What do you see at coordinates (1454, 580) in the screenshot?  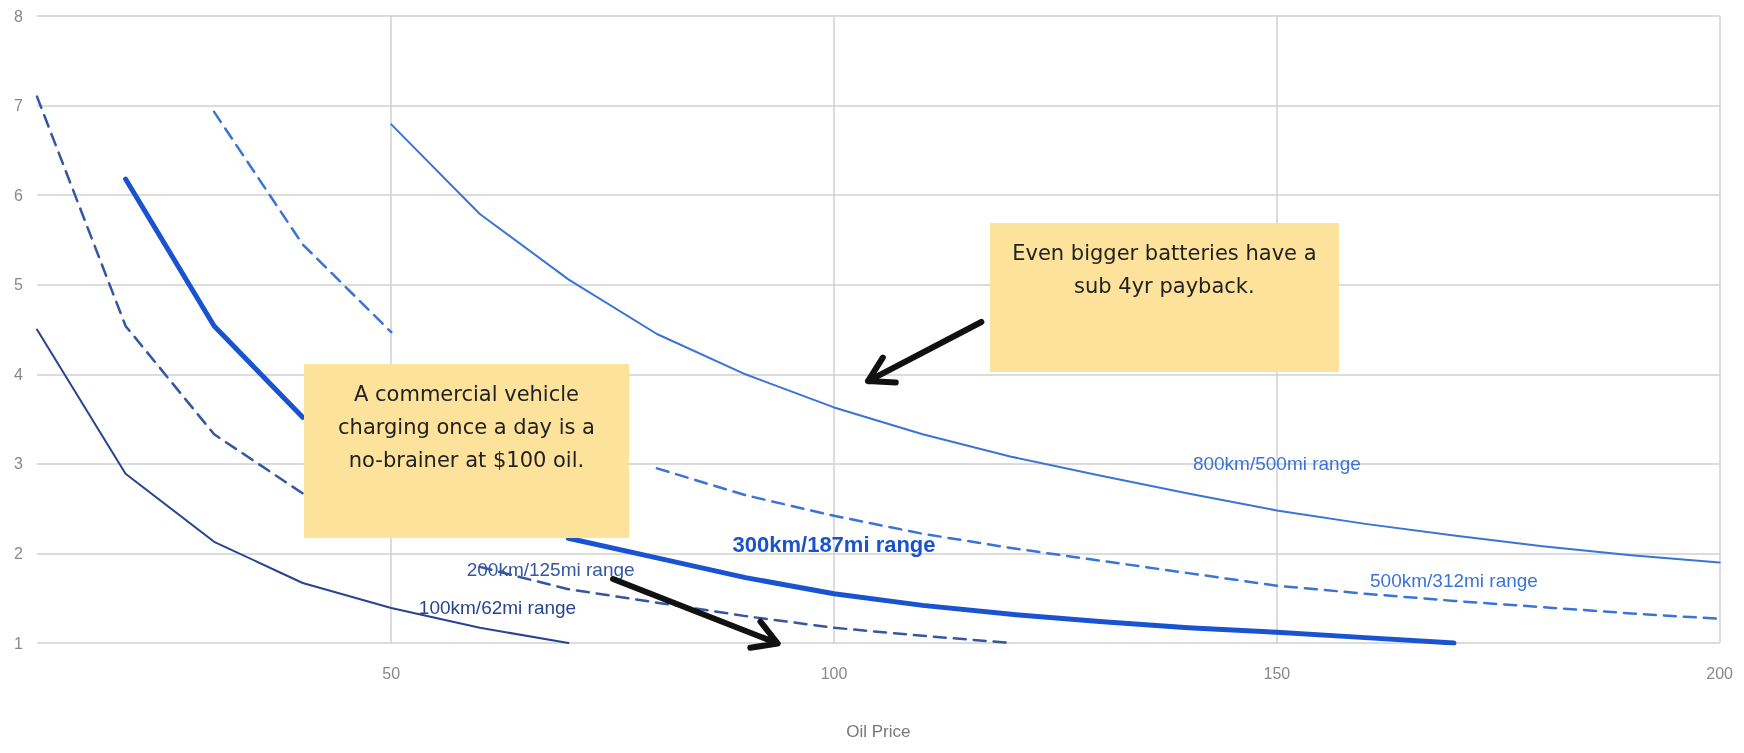 I see `series-label: 500km/312mi range` at bounding box center [1454, 580].